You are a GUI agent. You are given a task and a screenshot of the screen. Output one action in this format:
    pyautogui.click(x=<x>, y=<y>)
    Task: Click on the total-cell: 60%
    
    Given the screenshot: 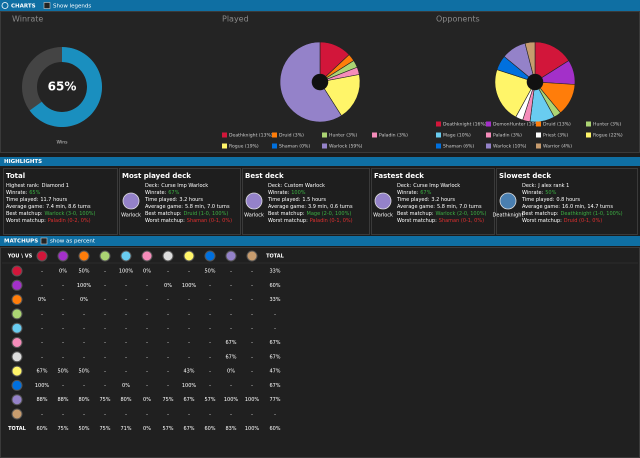 What is the action you would take?
    pyautogui.click(x=41, y=429)
    